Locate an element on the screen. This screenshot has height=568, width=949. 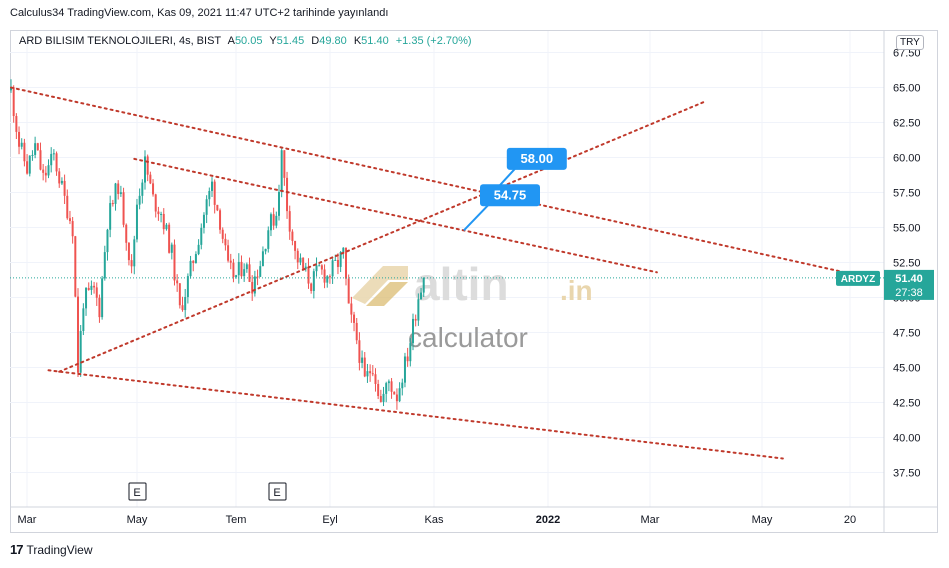
symbol-tag-label: ARDYZ is located at coordinates (858, 279).